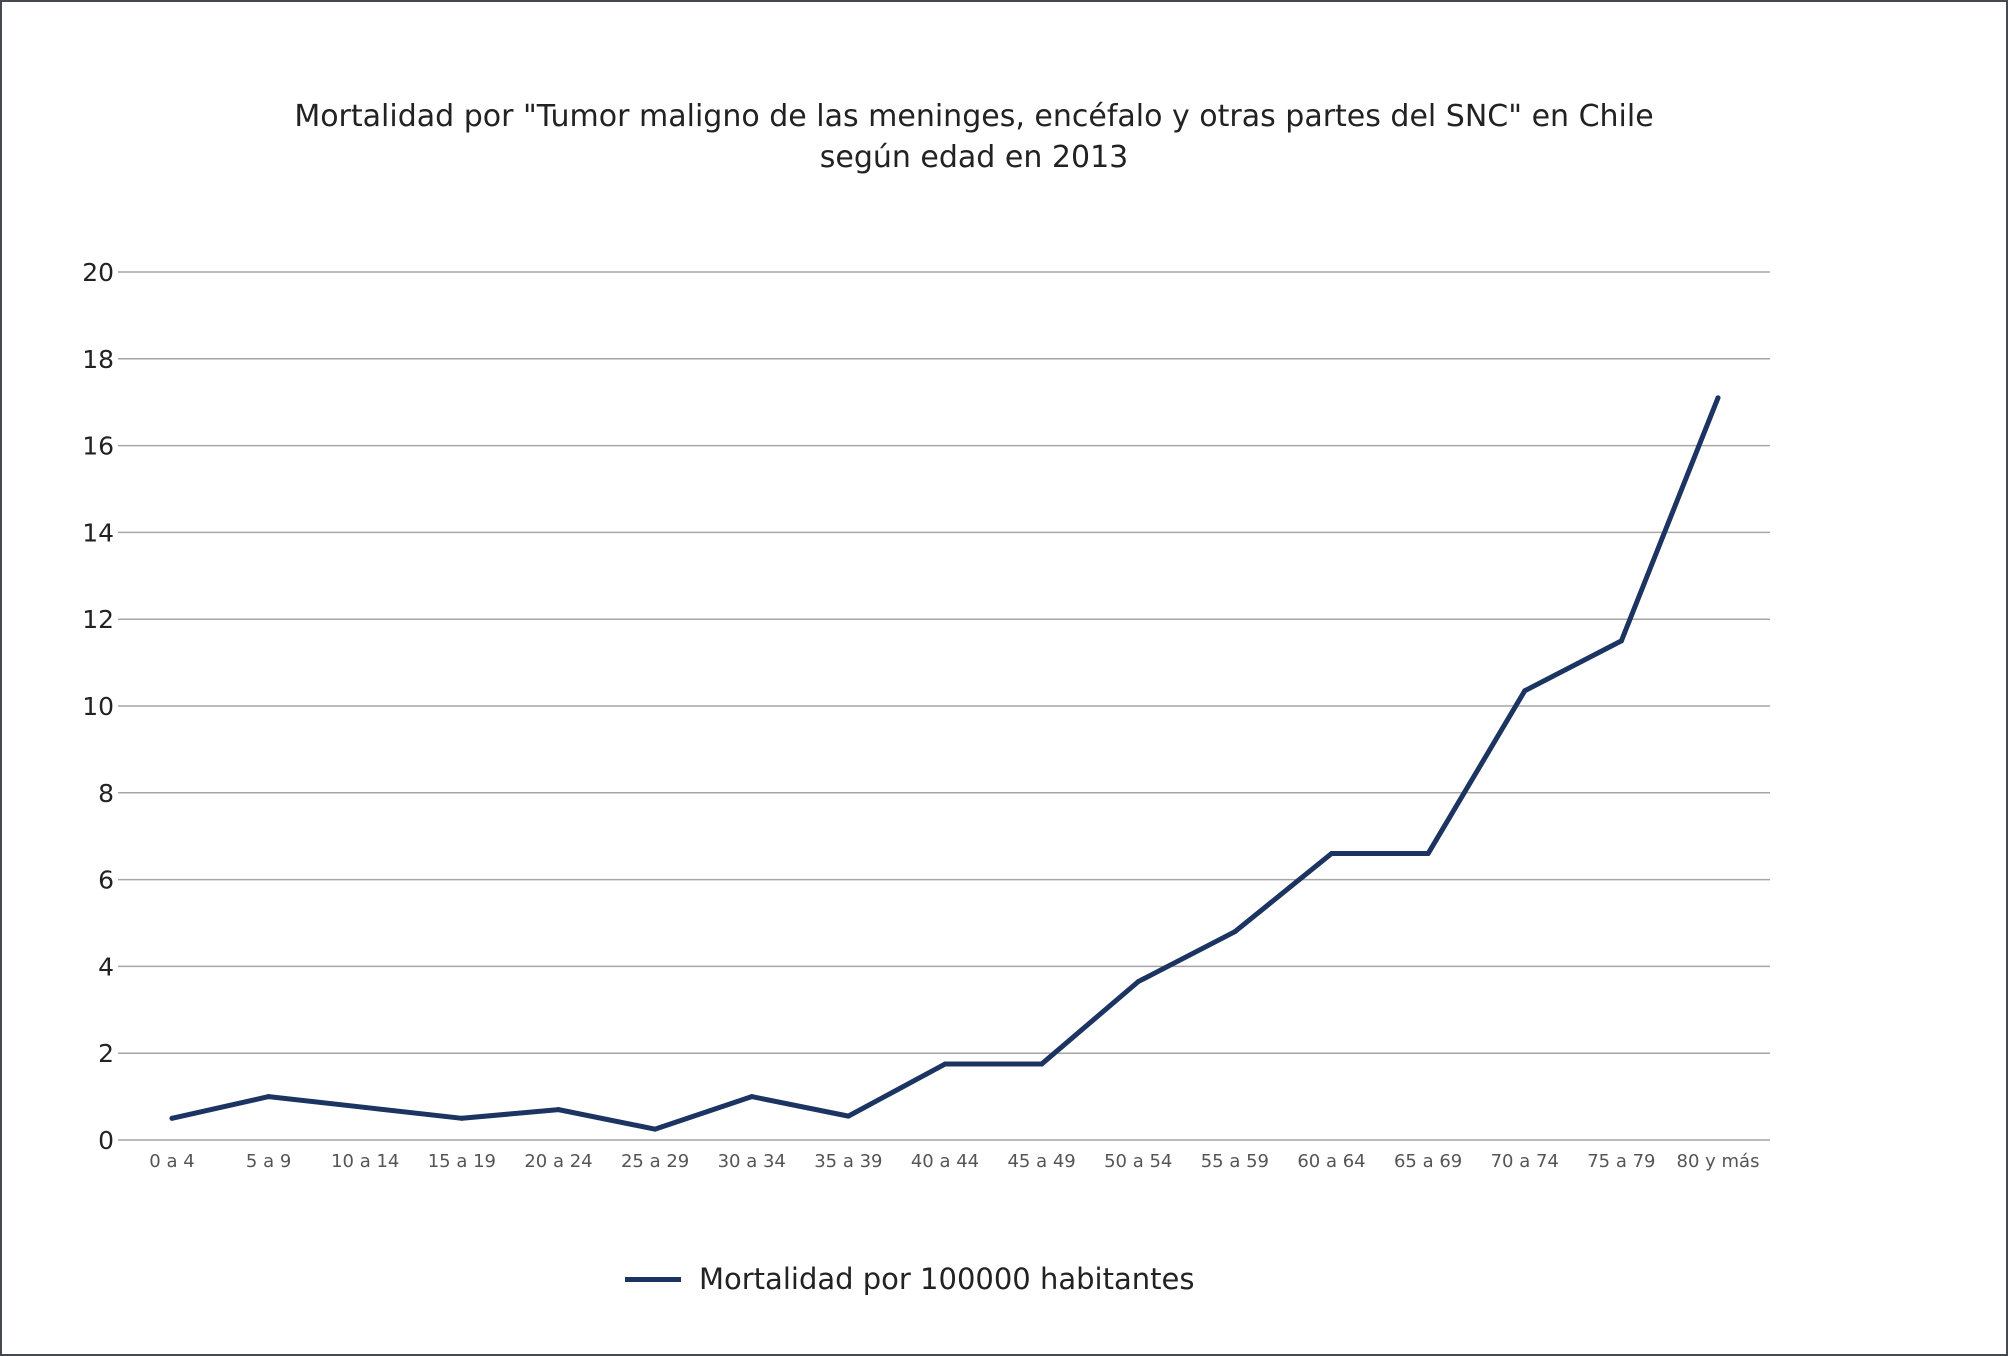 Image resolution: width=2008 pixels, height=1356 pixels. Describe the element at coordinates (558, 1161) in the screenshot. I see `x-tick-label: 20 a 24` at that location.